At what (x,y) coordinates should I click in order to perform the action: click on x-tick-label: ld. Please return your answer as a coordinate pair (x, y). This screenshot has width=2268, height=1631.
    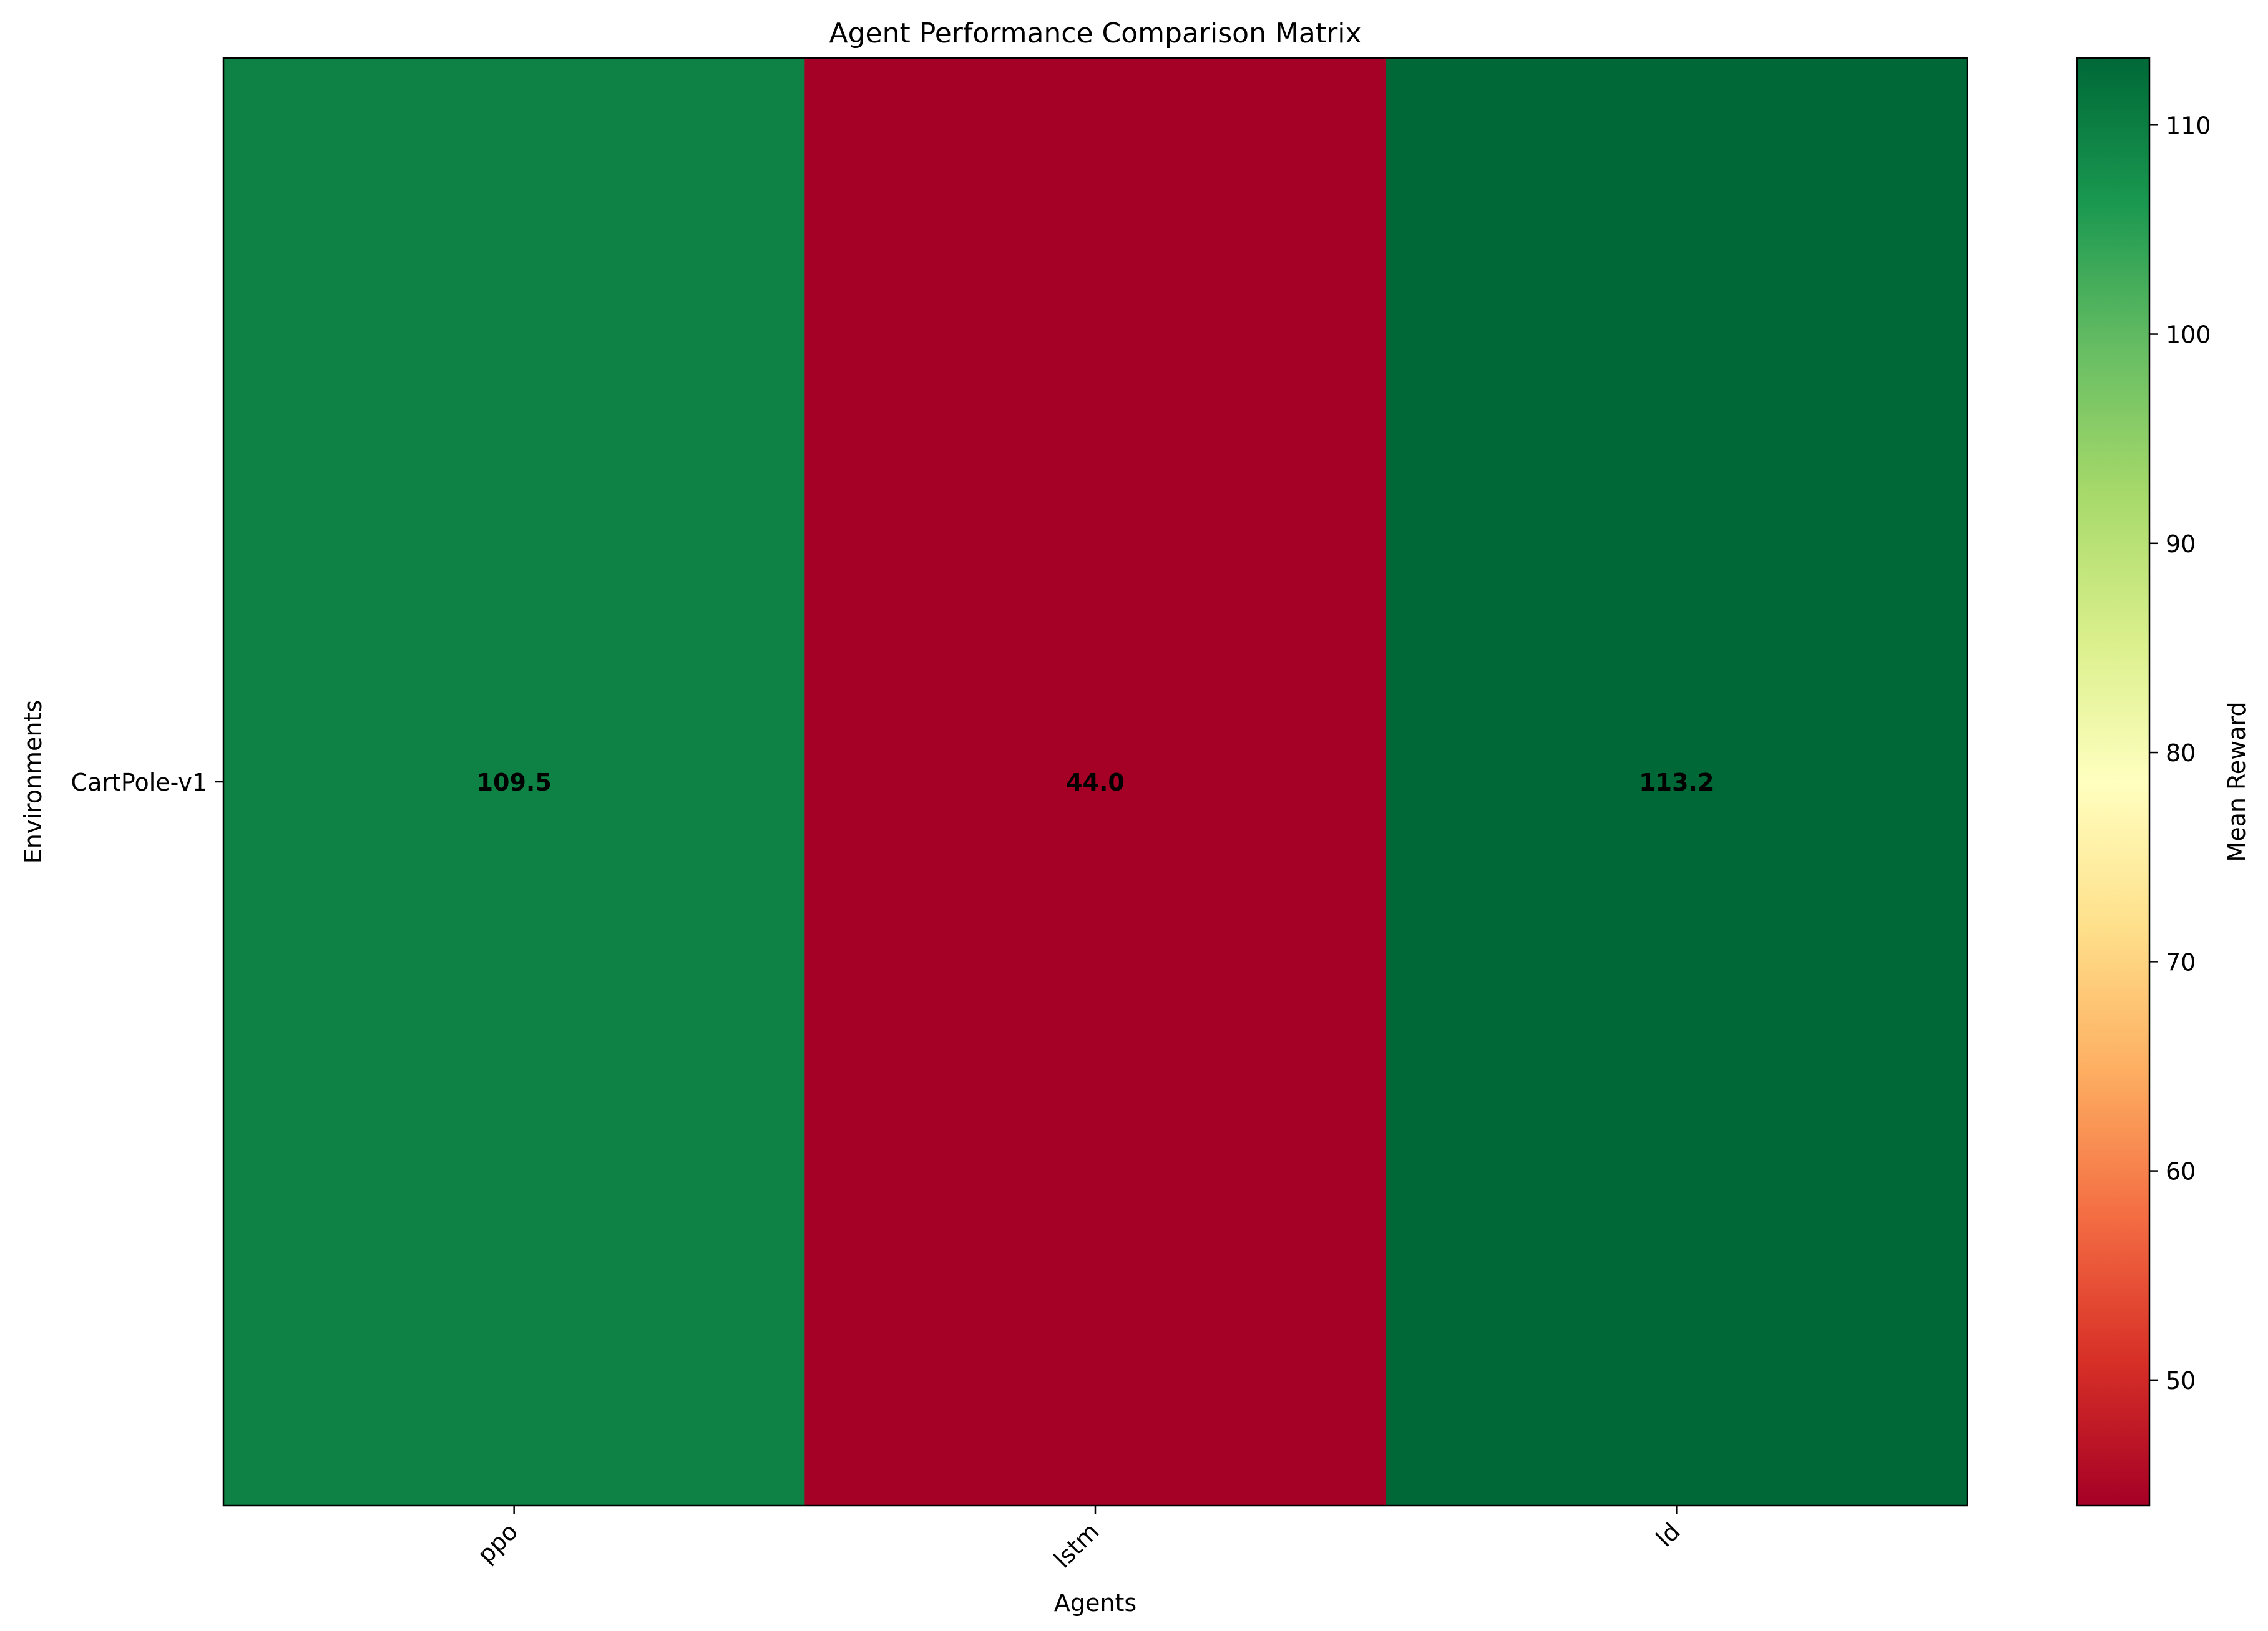
    Looking at the image, I should click on (1669, 1534).